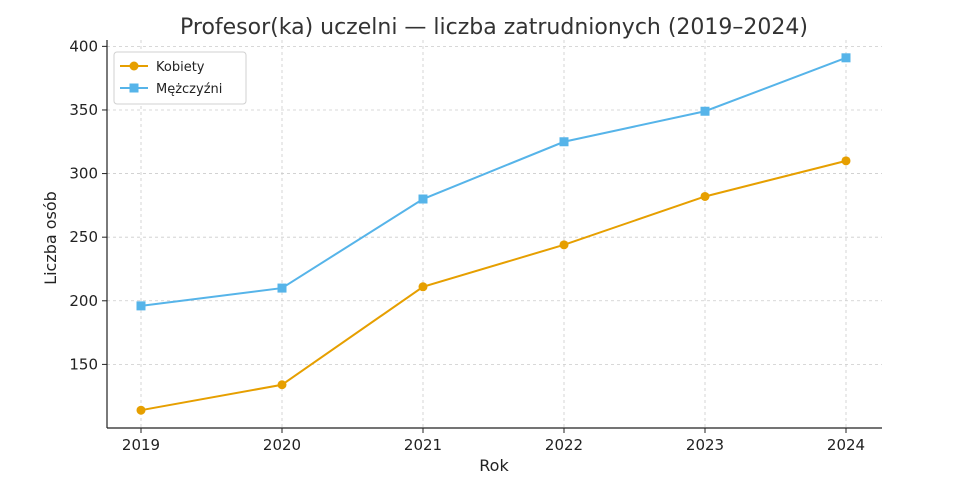  I want to click on x-tick-label: 2024, so click(846, 445).